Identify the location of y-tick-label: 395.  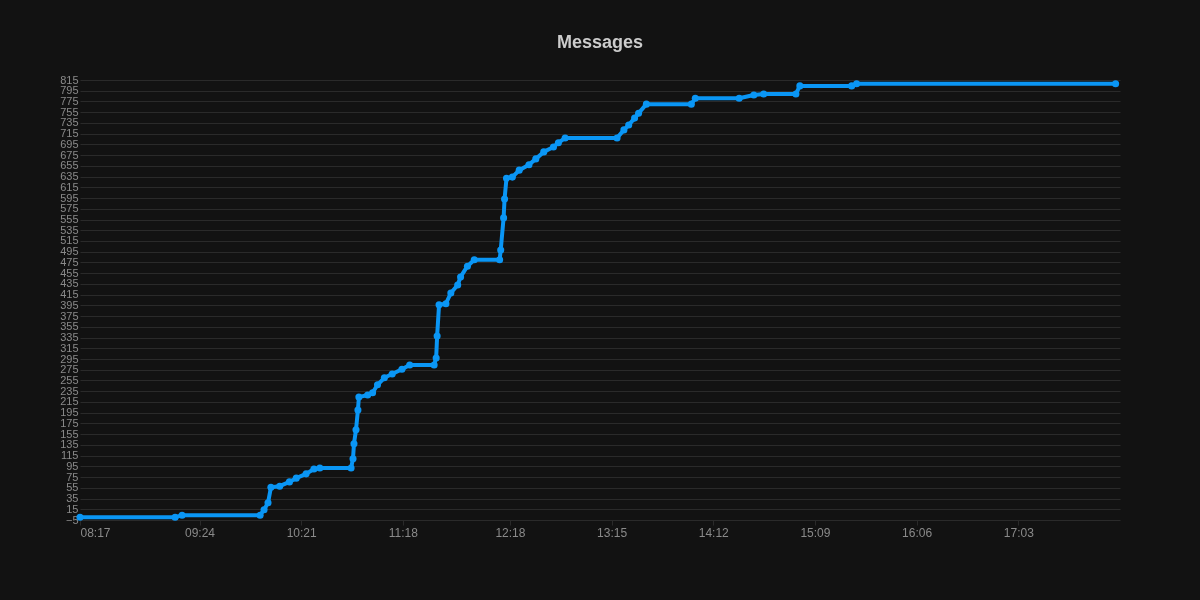
(69, 304).